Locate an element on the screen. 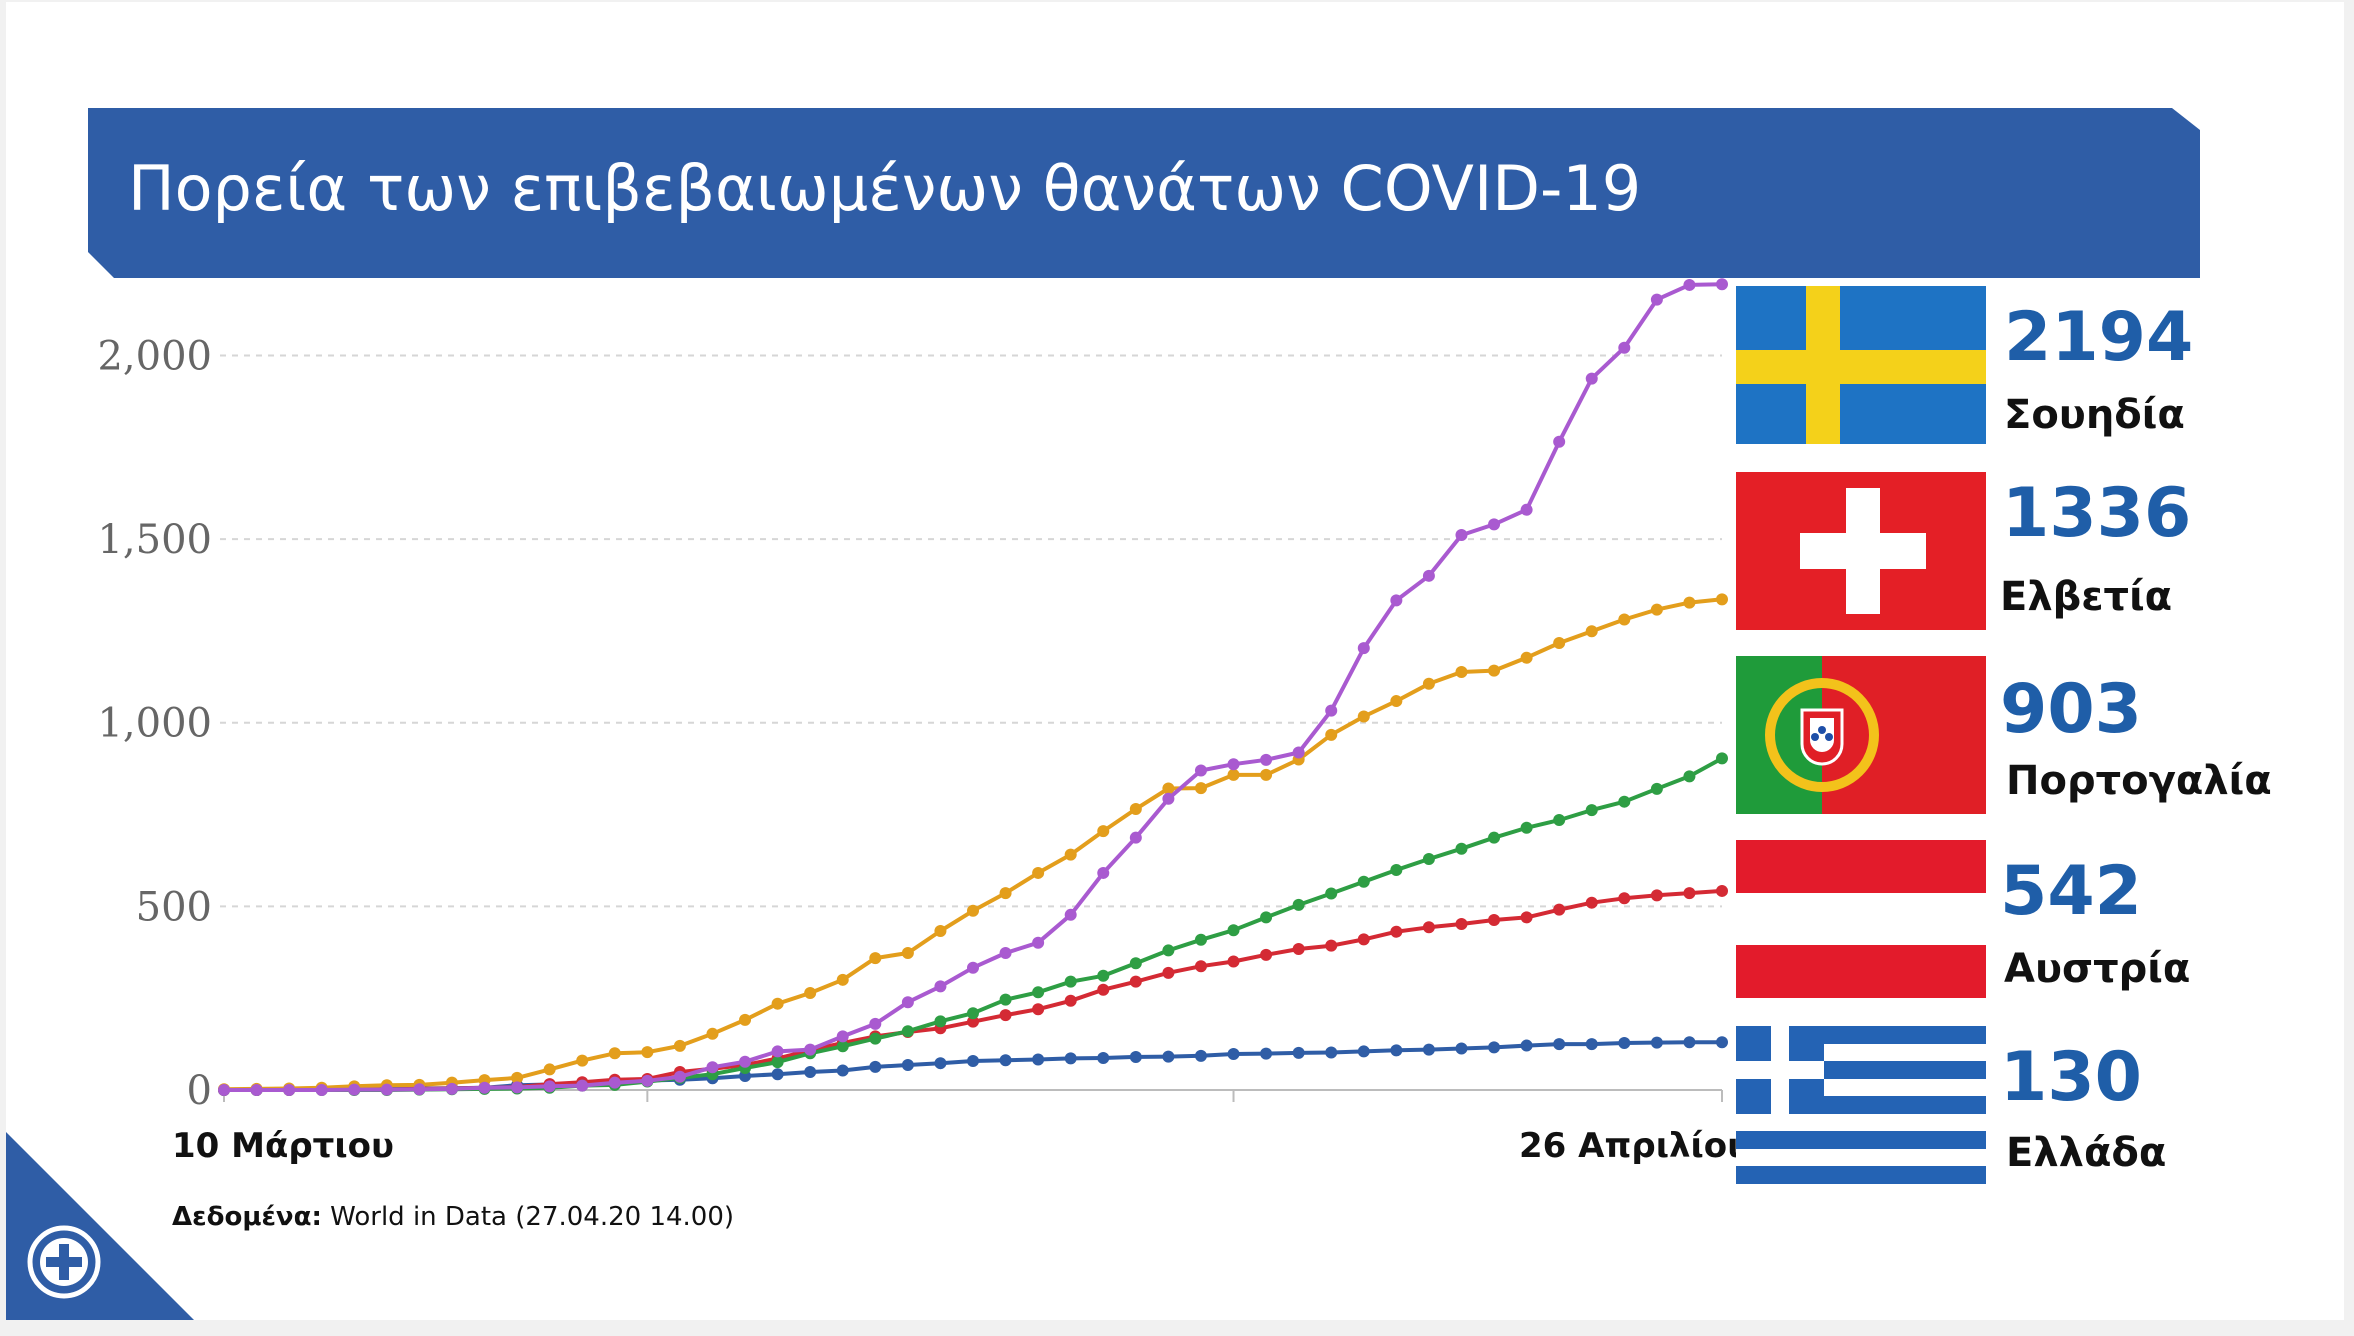  greece-flag is located at coordinates (1861, 1105).